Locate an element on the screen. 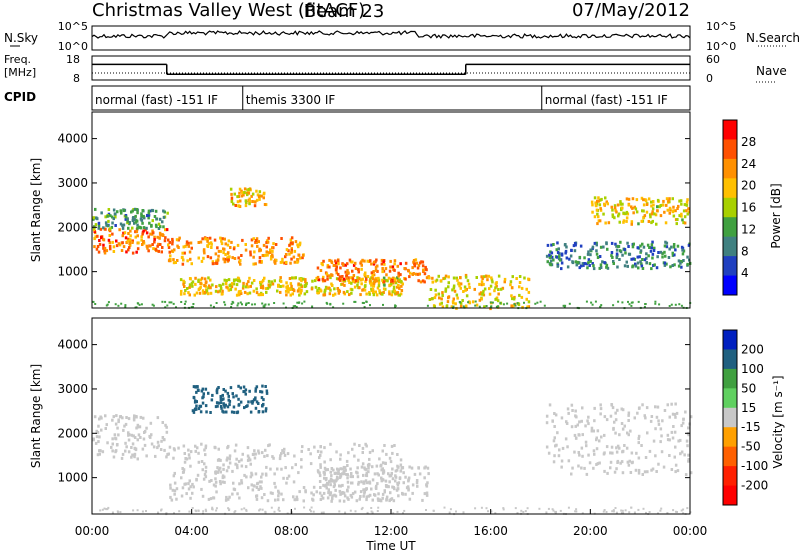 Image resolution: width=800 pixels, height=554 pixels. power-ylabel: Slant Range [km] is located at coordinates (36, 210).